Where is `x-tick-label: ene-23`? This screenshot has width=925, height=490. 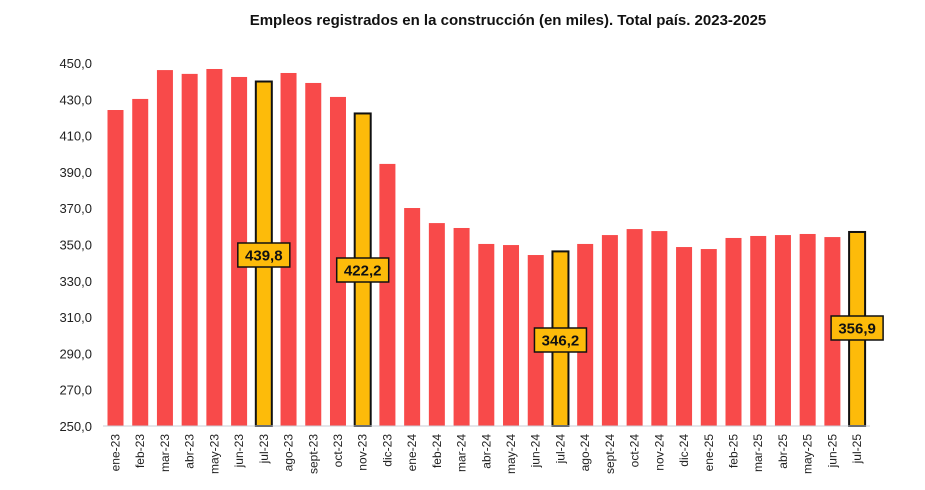 x-tick-label: ene-23 is located at coordinates (116, 453).